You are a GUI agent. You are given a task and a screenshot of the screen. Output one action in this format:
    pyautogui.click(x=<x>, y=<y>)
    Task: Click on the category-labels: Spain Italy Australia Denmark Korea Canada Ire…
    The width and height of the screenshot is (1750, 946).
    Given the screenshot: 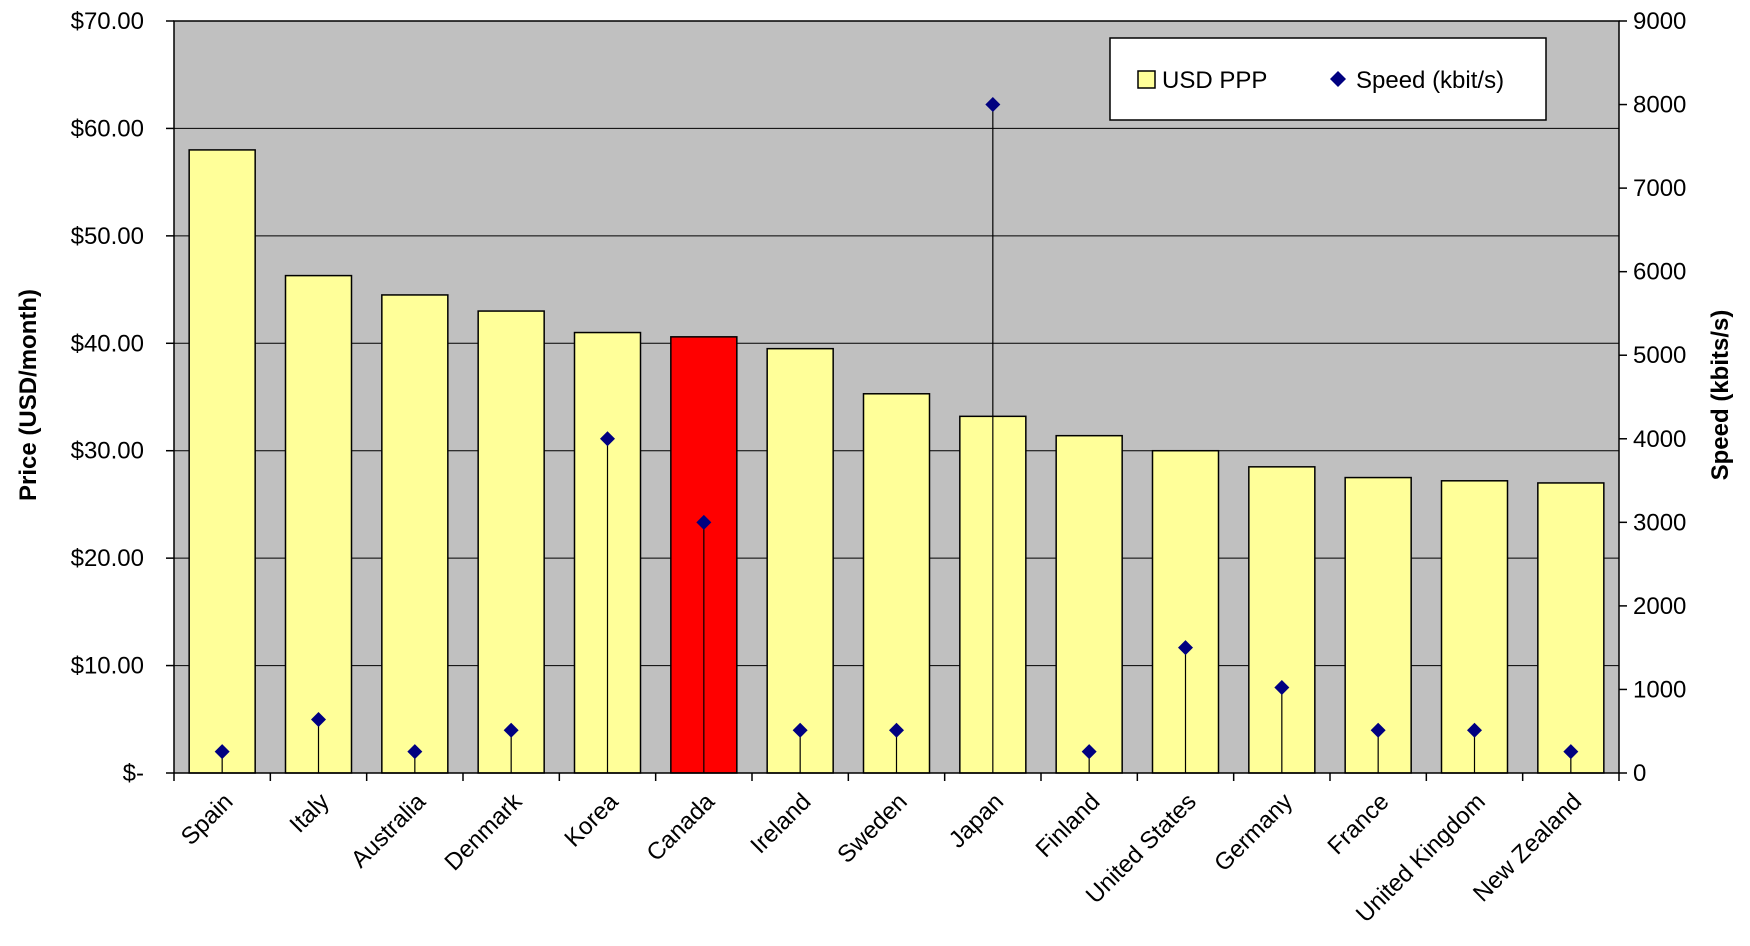 What is the action you would take?
    pyautogui.click(x=881, y=857)
    